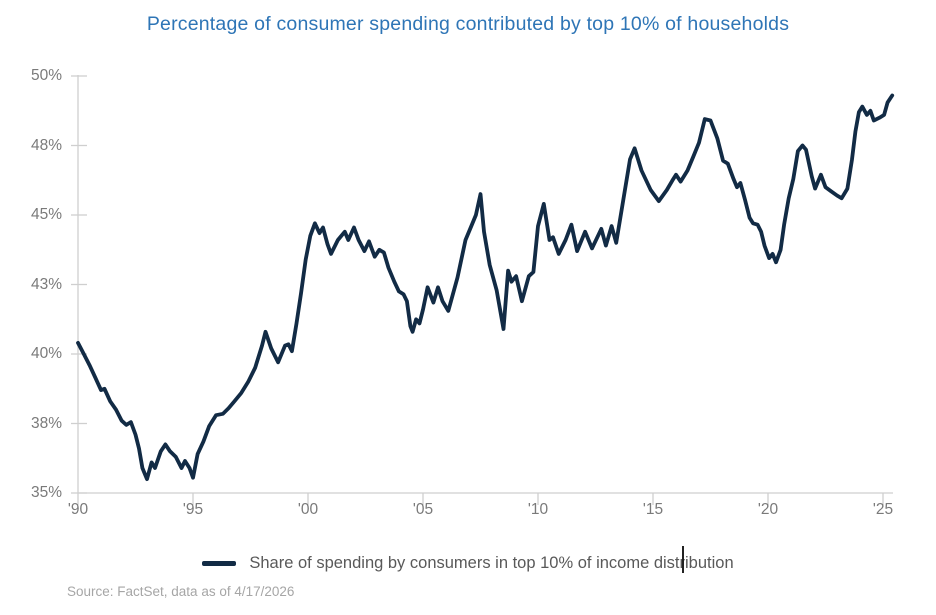  I want to click on x-tick-label: '95, so click(193, 509).